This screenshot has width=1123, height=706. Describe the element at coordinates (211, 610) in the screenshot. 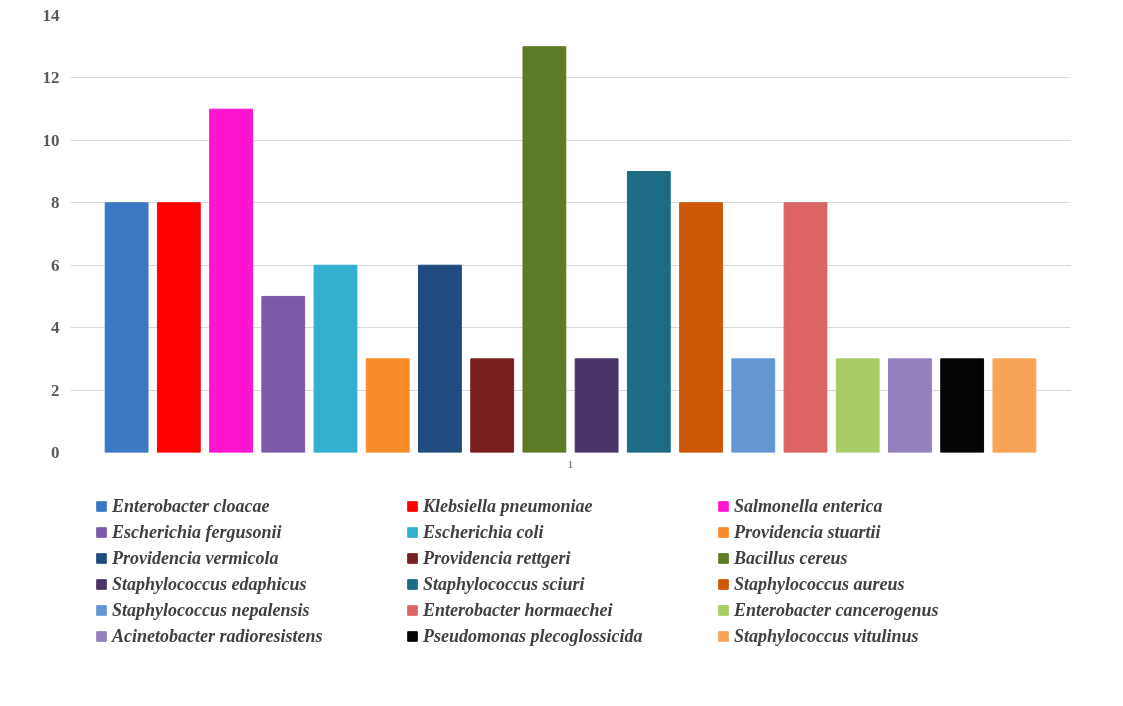

I see `legend-label: Staphylococcus nepalensis` at that location.